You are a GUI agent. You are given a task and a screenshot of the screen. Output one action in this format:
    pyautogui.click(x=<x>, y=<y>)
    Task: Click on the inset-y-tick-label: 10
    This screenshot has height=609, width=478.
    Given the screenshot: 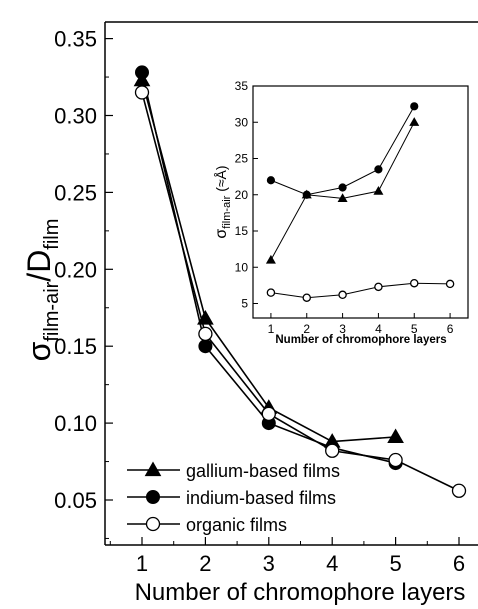 What is the action you would take?
    pyautogui.click(x=242, y=267)
    